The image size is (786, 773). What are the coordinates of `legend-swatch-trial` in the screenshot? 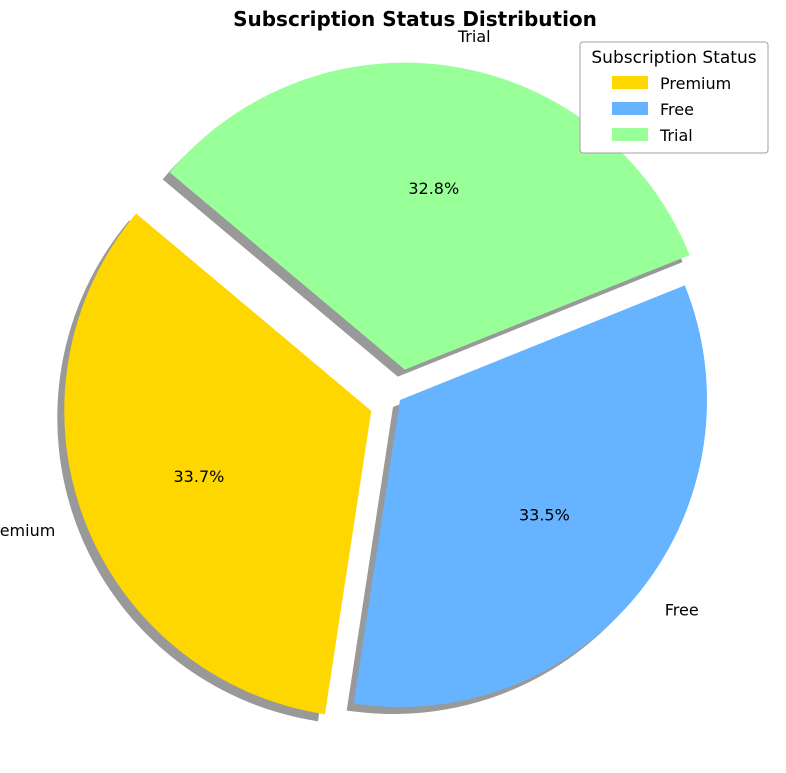 It's located at (630, 134).